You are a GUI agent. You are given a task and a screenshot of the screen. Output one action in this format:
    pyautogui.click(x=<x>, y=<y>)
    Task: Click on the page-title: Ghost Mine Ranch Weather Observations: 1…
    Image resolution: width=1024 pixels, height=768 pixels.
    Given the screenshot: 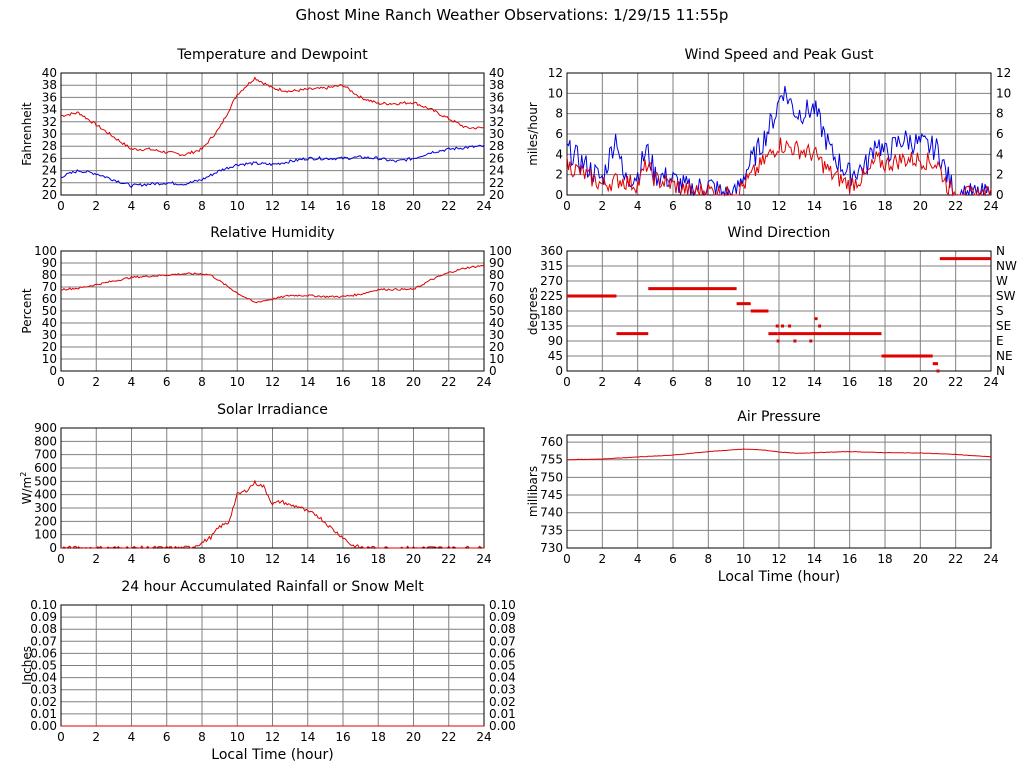 What is the action you would take?
    pyautogui.click(x=512, y=15)
    